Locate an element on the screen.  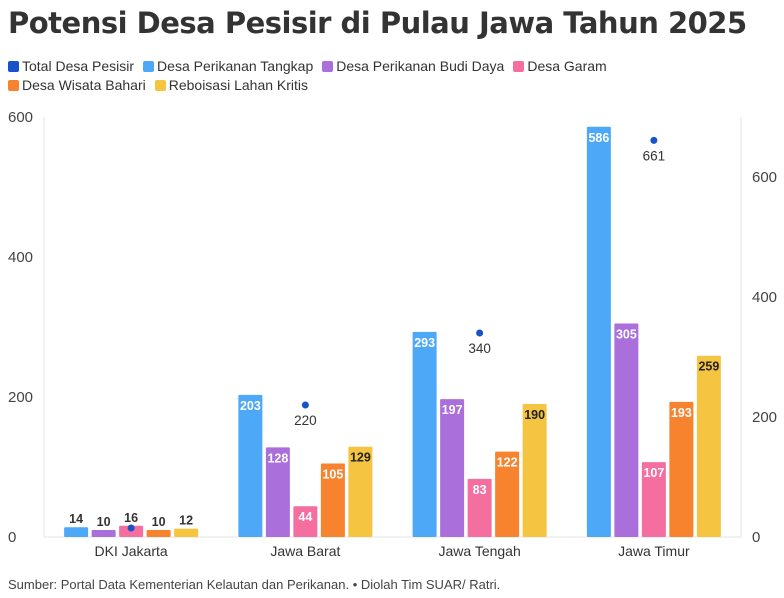
x-tick-label: Jawa Timur is located at coordinates (654, 551).